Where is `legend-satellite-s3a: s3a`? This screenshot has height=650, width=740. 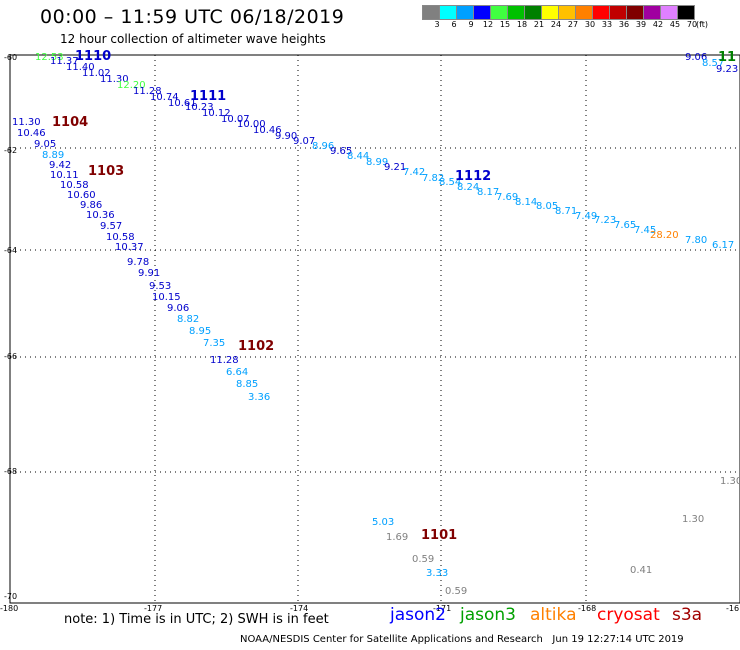
legend-satellite-s3a: s3a is located at coordinates (687, 615).